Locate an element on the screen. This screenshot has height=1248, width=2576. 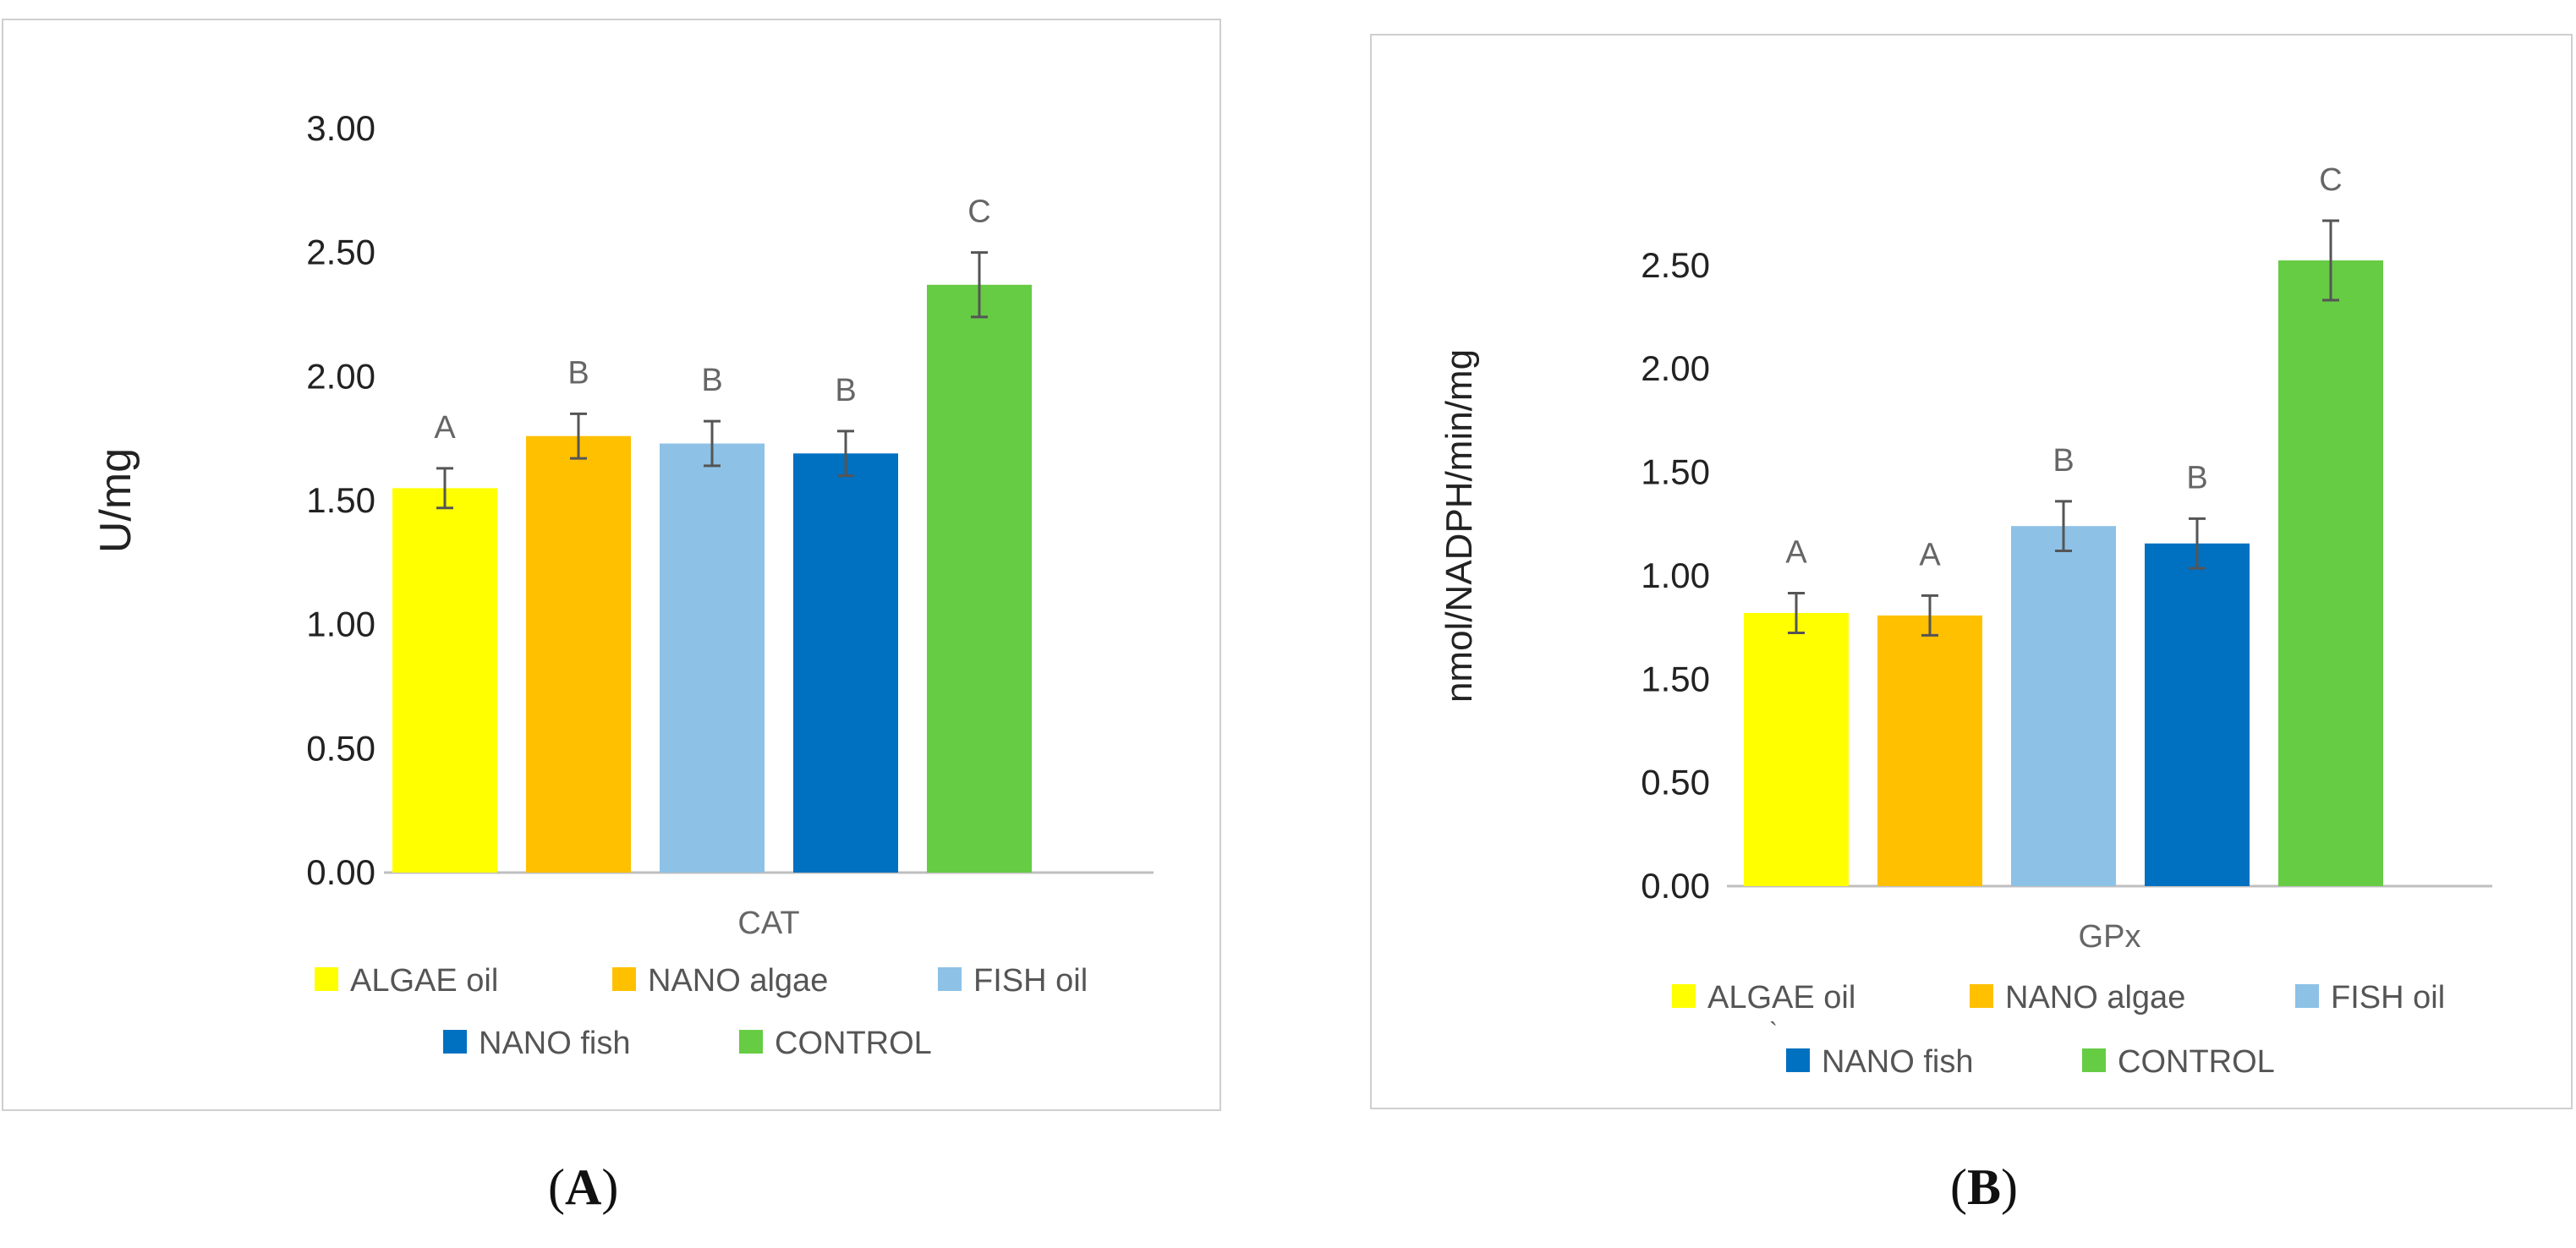
y-tick-label-b: 2.00 is located at coordinates (1675, 368).